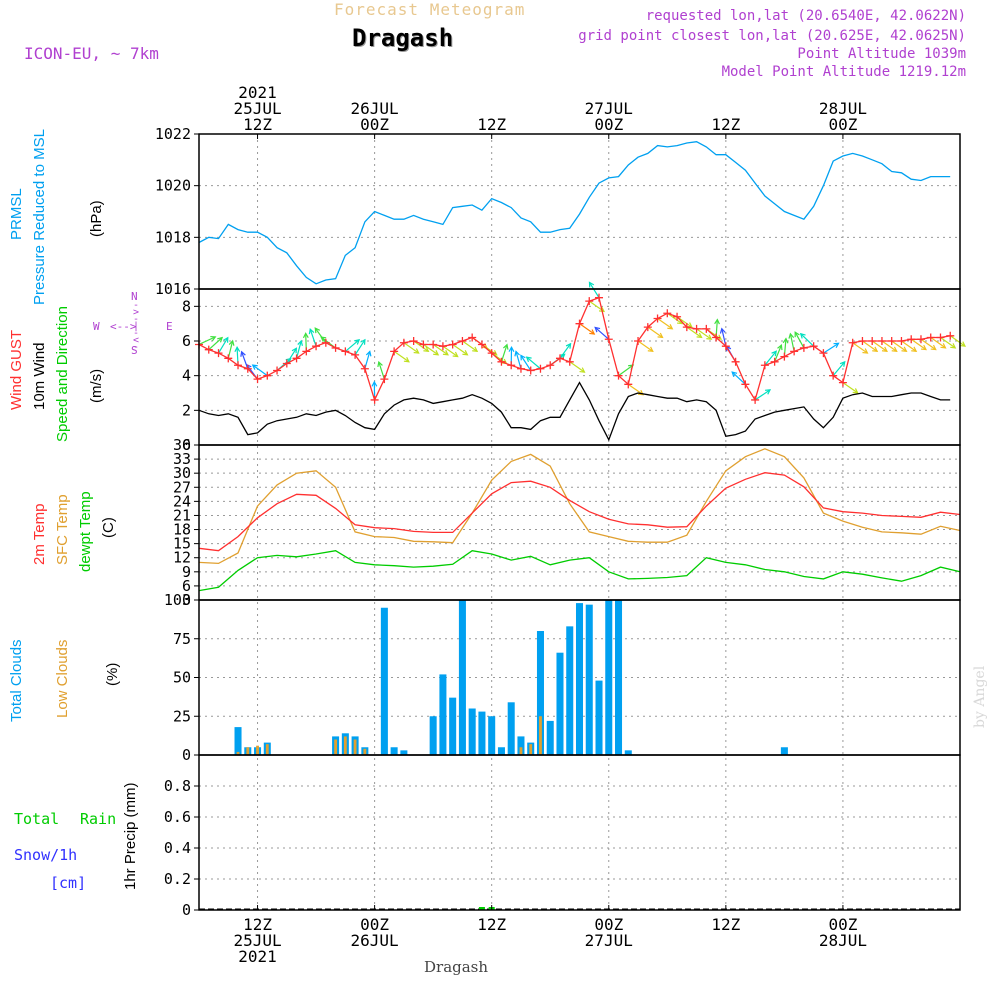  What do you see at coordinates (96, 218) in the screenshot?
I see `pressure-unit: (hPa)` at bounding box center [96, 218].